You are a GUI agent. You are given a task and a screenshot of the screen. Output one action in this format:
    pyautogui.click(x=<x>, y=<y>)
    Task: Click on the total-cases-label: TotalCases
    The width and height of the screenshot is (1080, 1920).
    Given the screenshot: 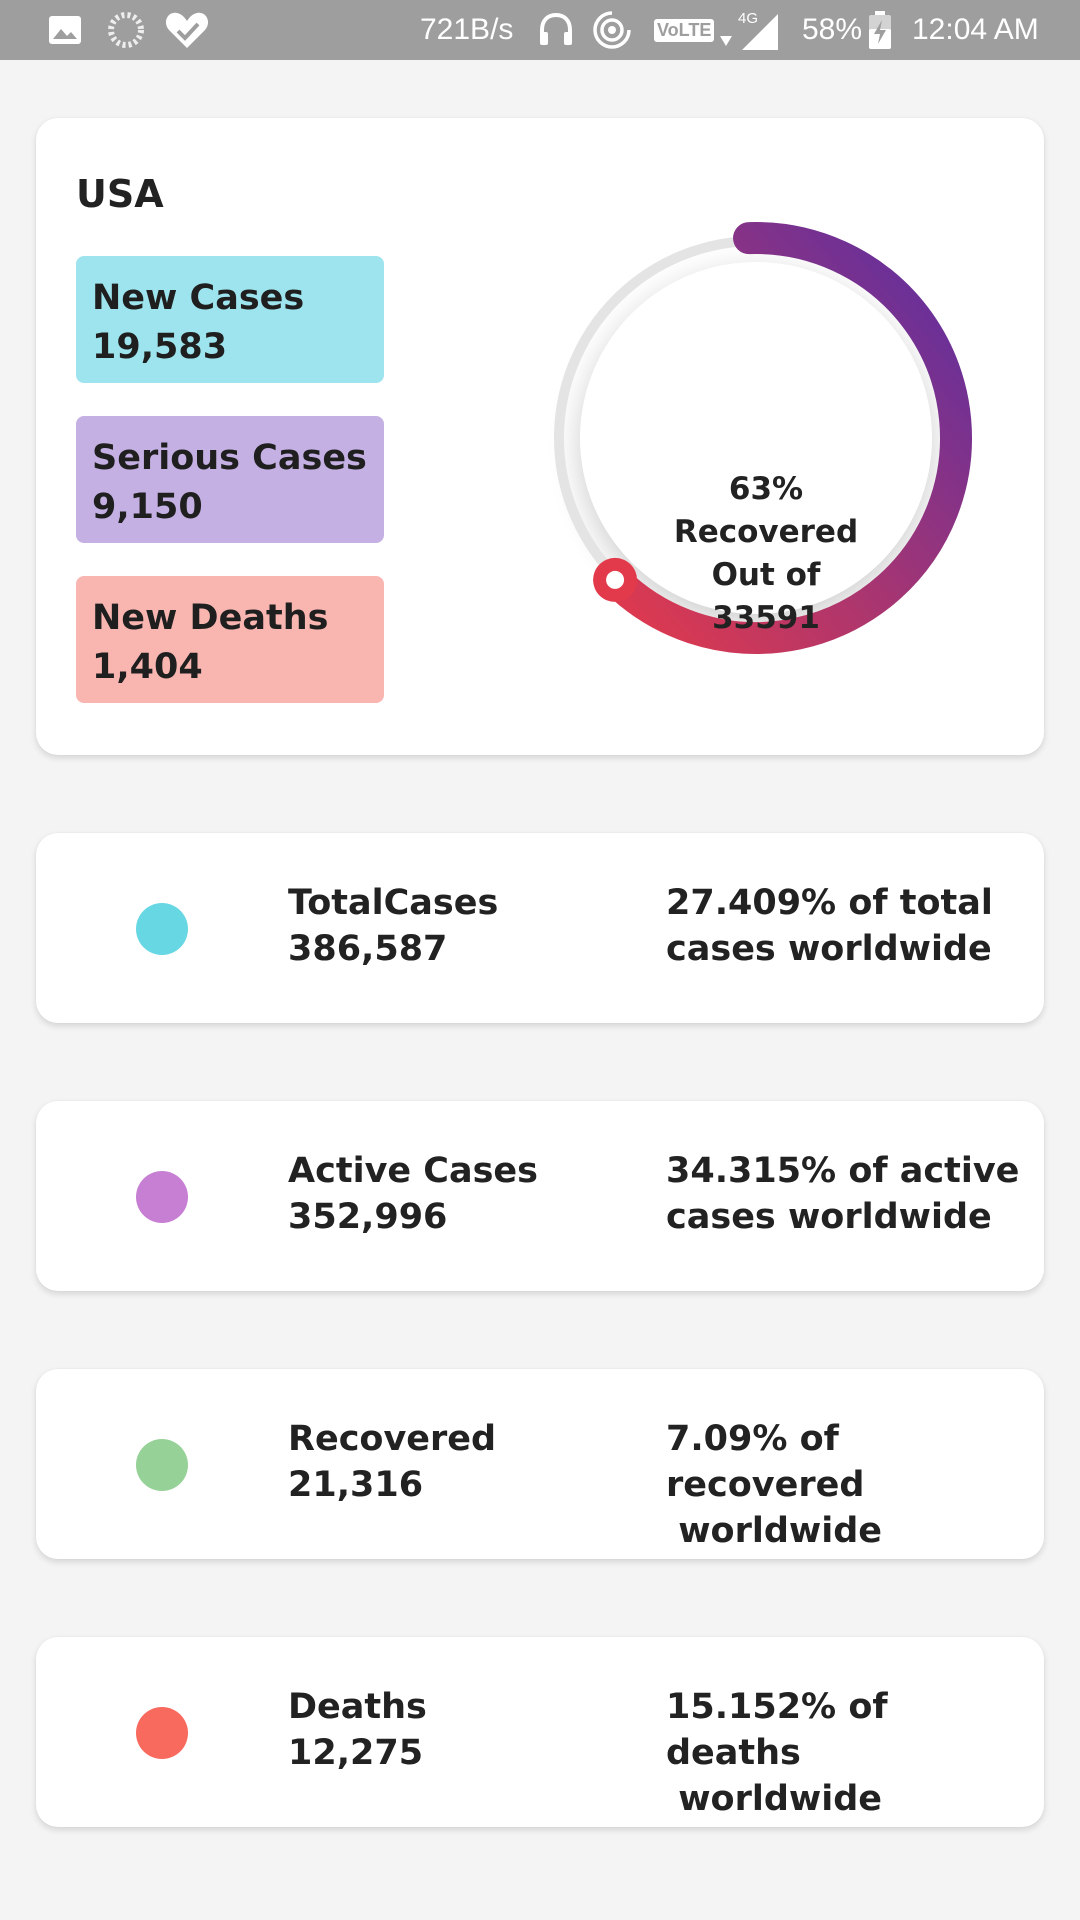 What is the action you would take?
    pyautogui.click(x=393, y=903)
    